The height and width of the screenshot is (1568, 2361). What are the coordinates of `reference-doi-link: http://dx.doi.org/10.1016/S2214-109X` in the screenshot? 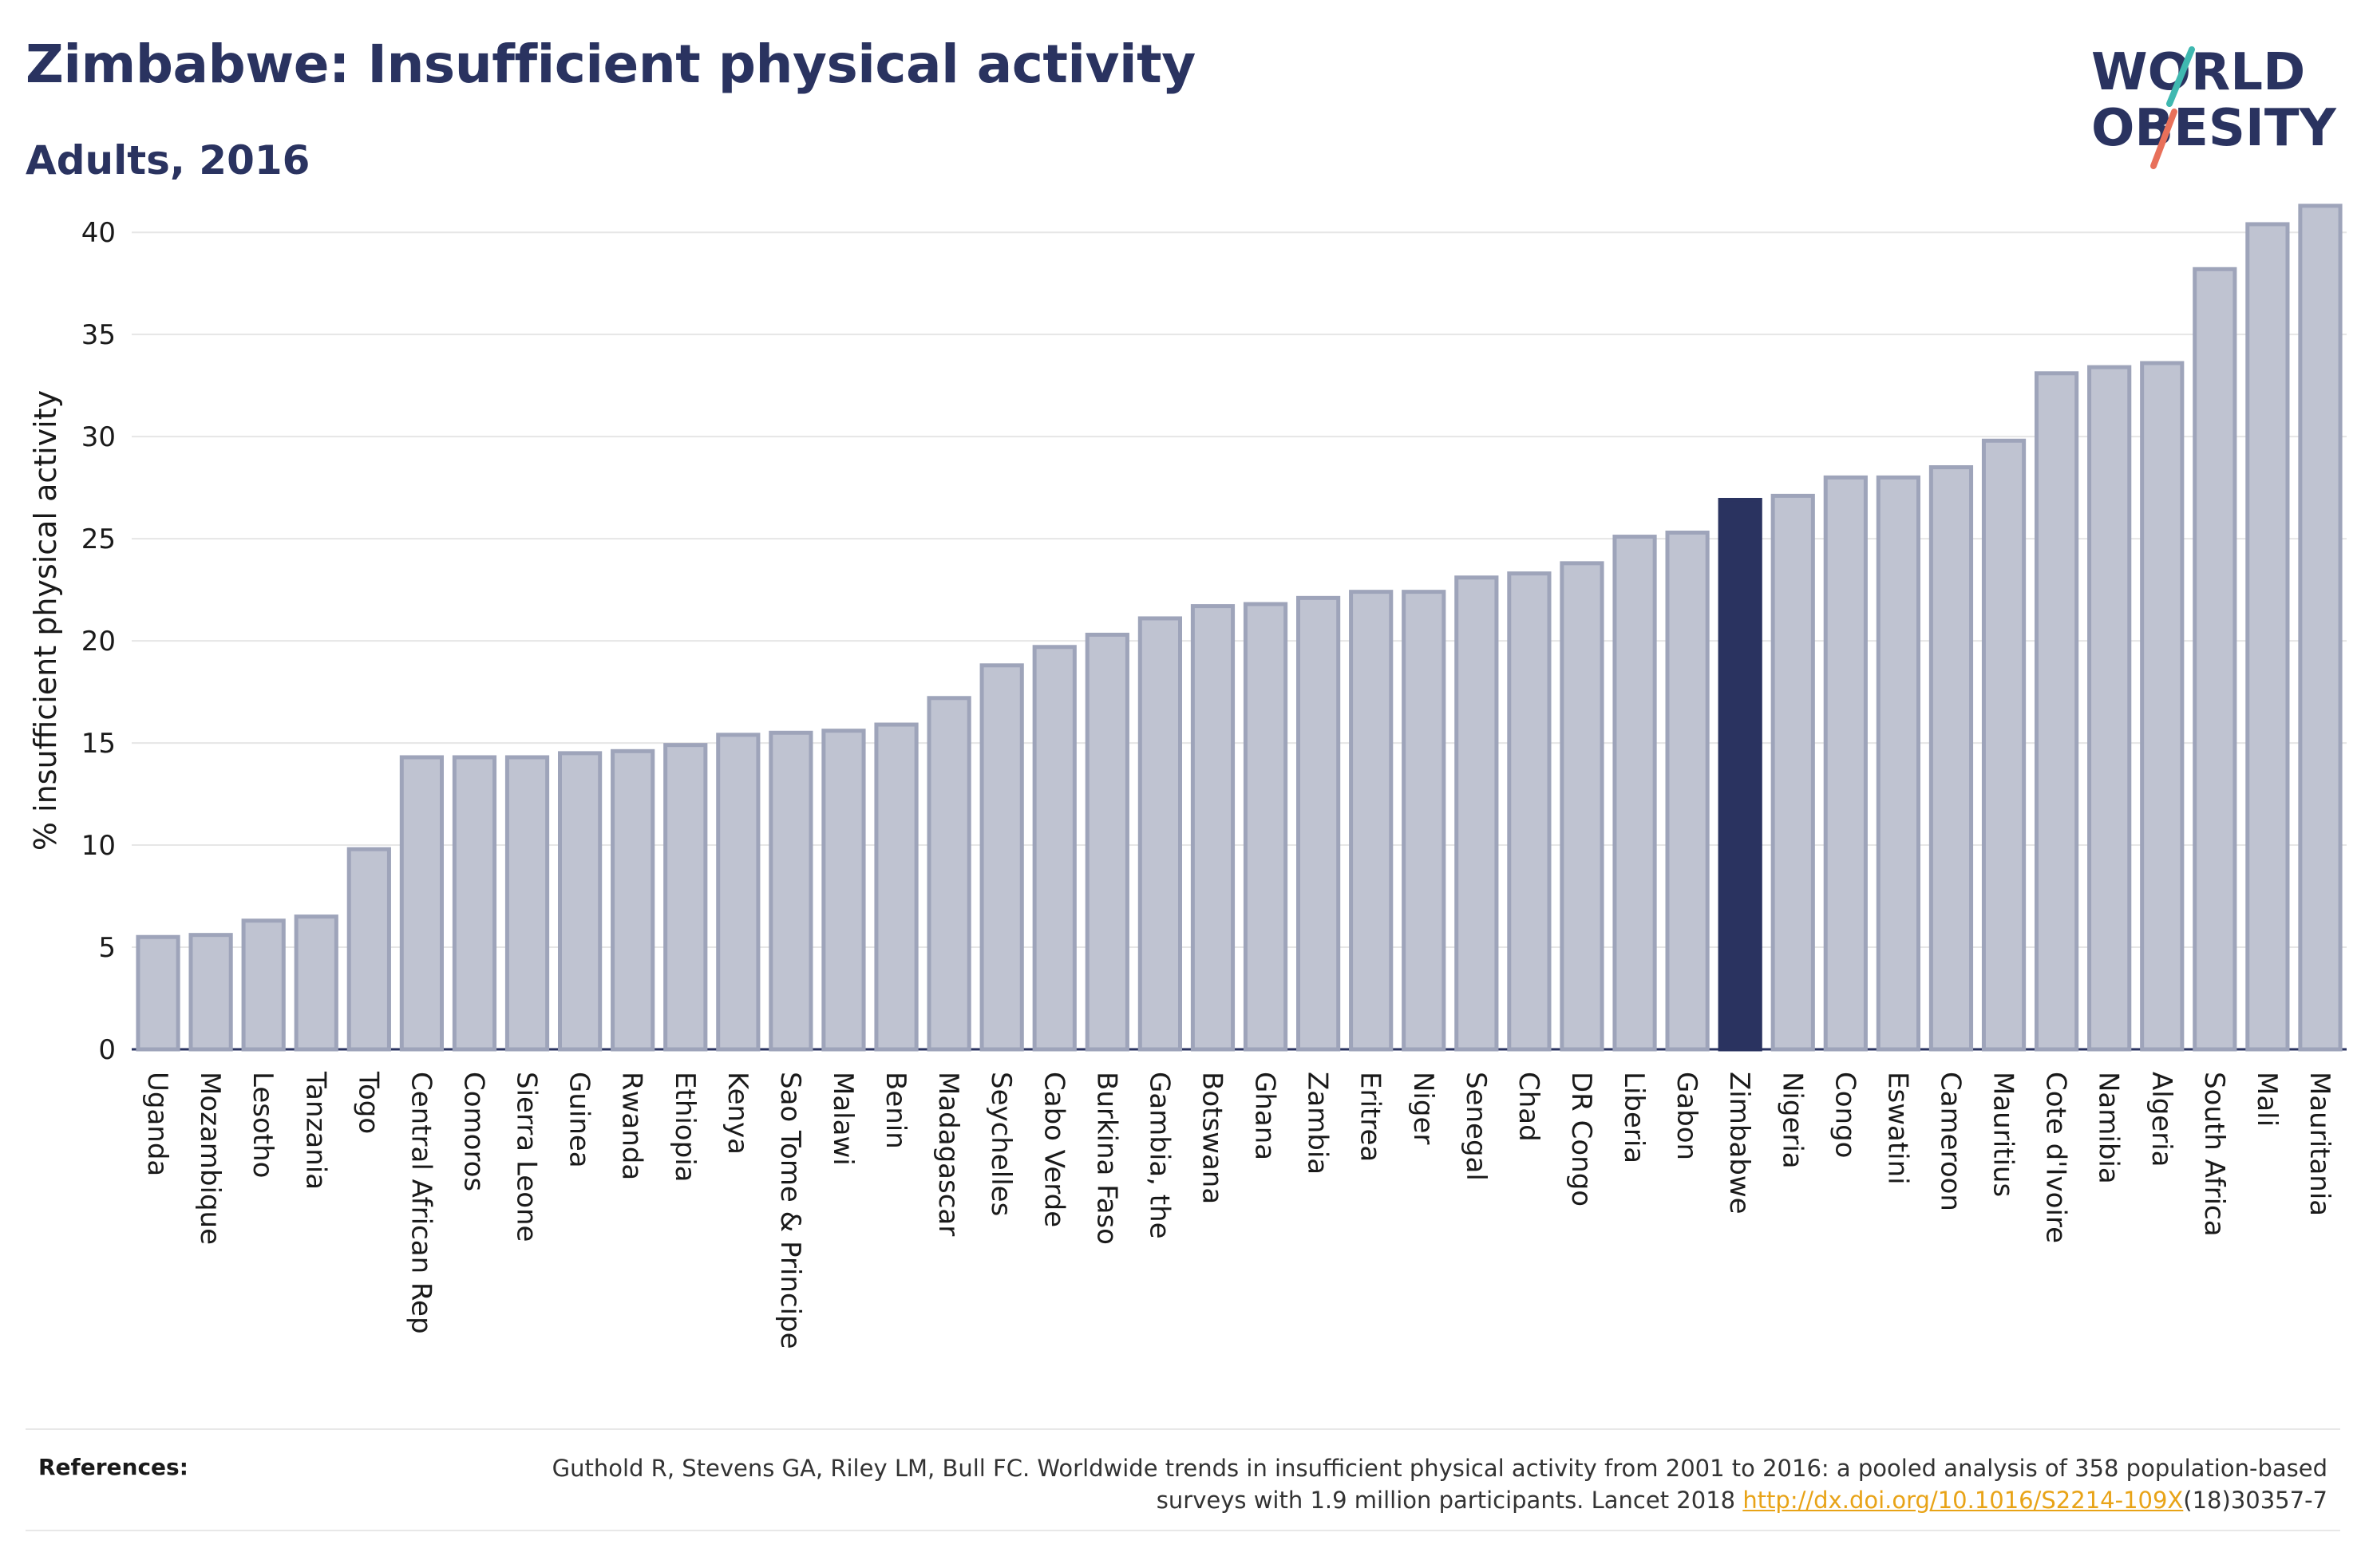 It's located at (1963, 1500).